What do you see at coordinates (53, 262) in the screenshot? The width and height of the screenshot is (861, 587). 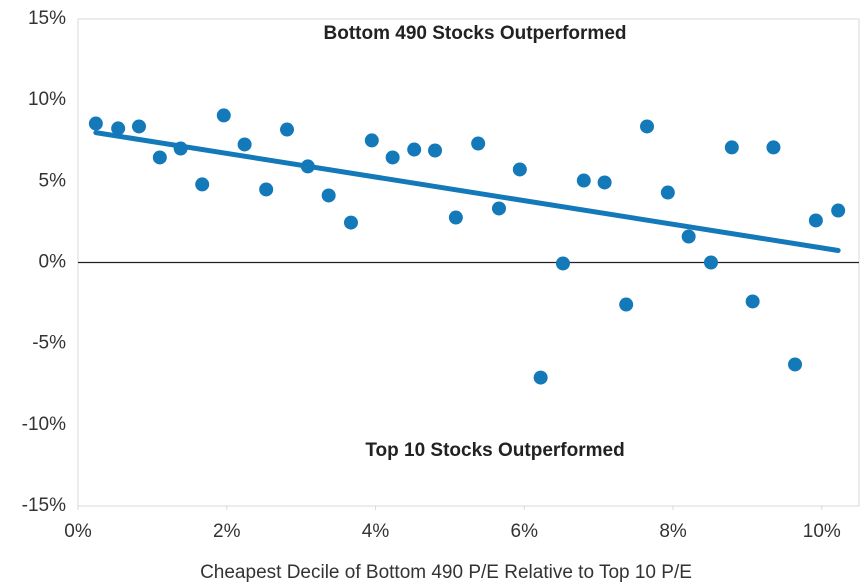 I see `y-tick-label: 0%` at bounding box center [53, 262].